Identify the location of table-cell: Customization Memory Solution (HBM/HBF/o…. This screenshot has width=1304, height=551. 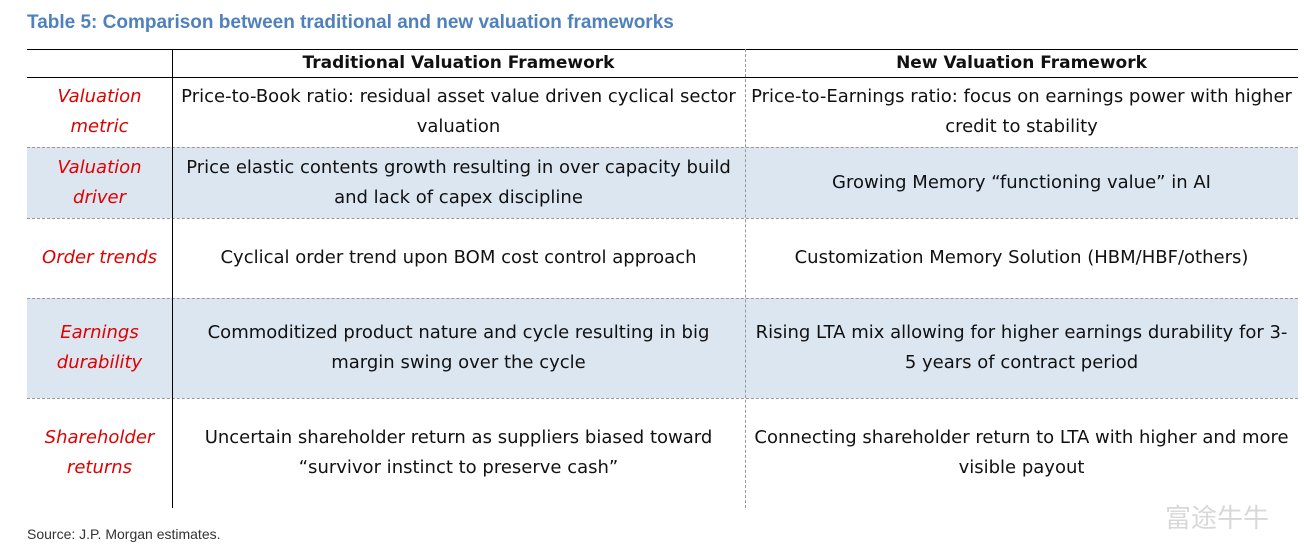
(1021, 257).